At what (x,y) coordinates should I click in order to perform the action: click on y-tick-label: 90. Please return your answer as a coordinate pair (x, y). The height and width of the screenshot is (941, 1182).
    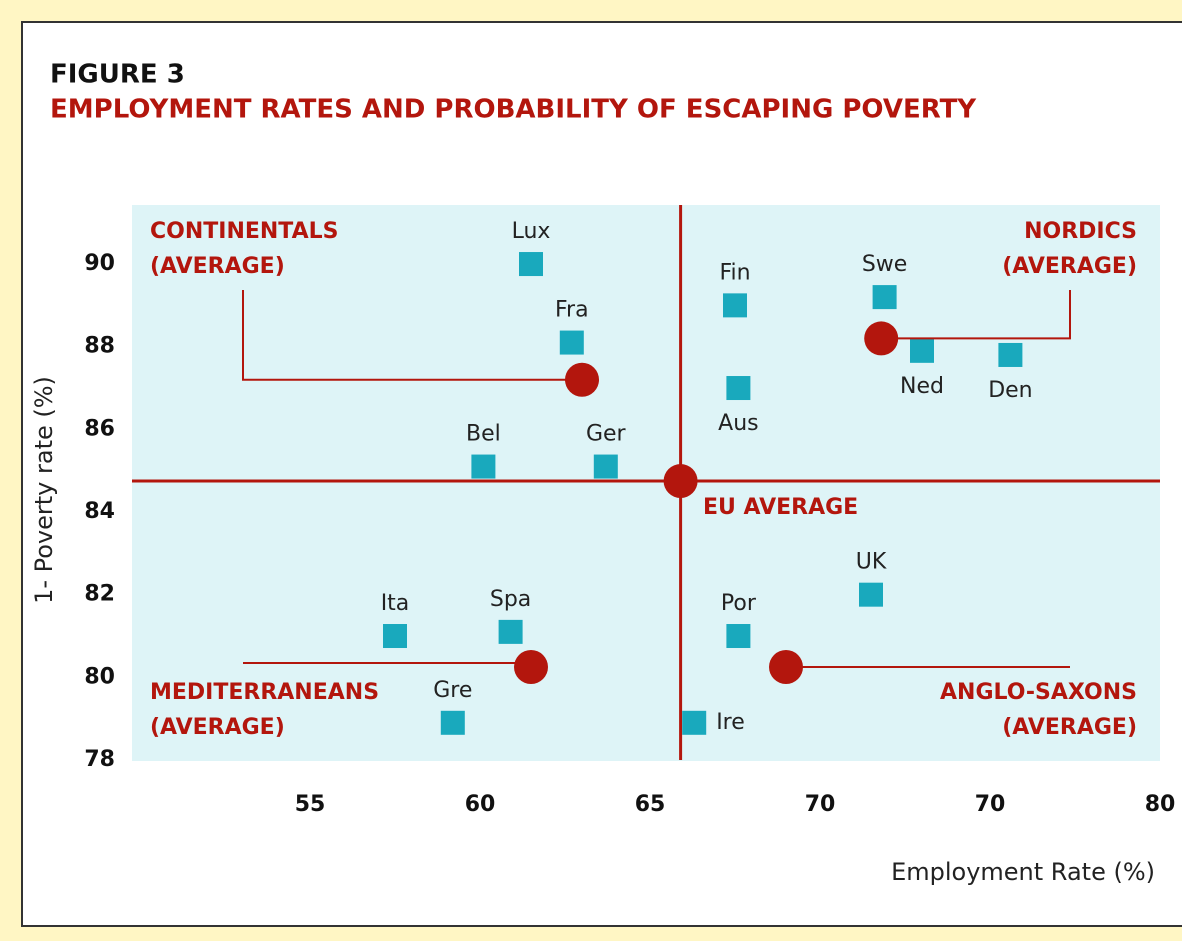
    Looking at the image, I should click on (99, 263).